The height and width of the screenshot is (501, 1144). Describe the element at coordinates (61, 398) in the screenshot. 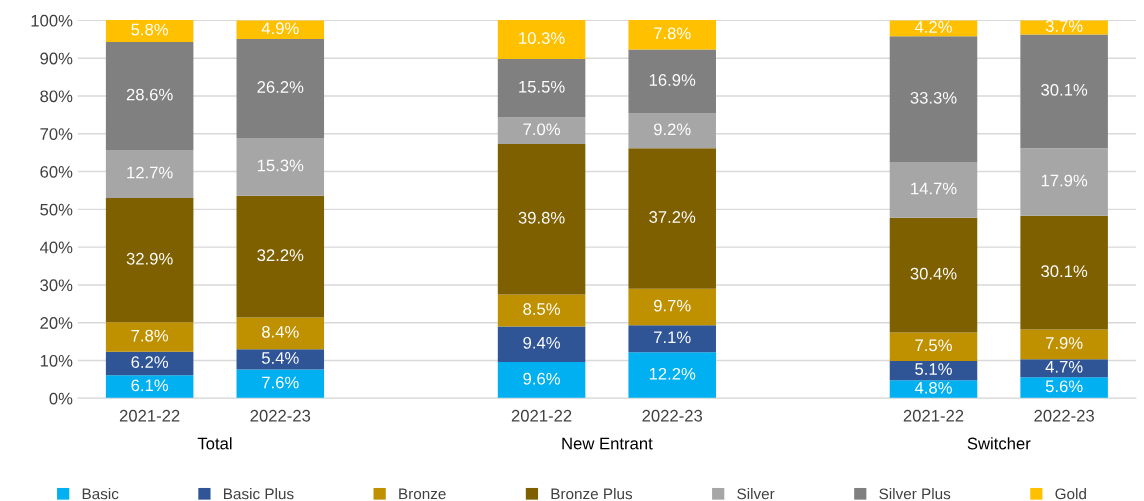

I see `y-tick-label: 0%` at that location.